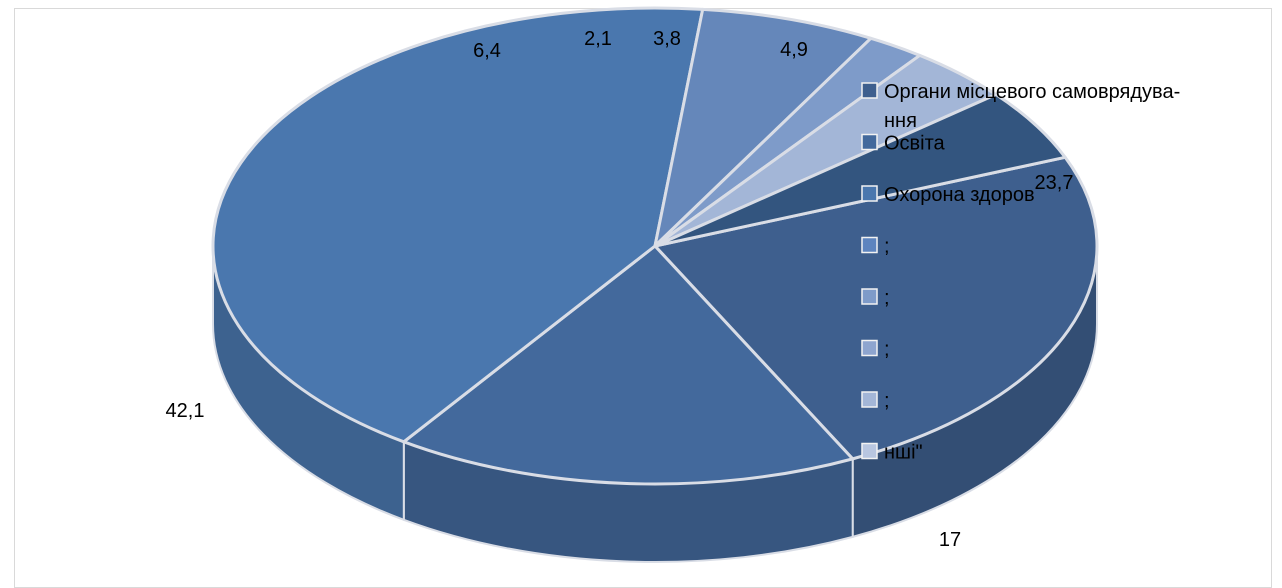 Image resolution: width=1282 pixels, height=588 pixels. Describe the element at coordinates (487, 51) in the screenshot. I see `data-label: 6,4` at that location.